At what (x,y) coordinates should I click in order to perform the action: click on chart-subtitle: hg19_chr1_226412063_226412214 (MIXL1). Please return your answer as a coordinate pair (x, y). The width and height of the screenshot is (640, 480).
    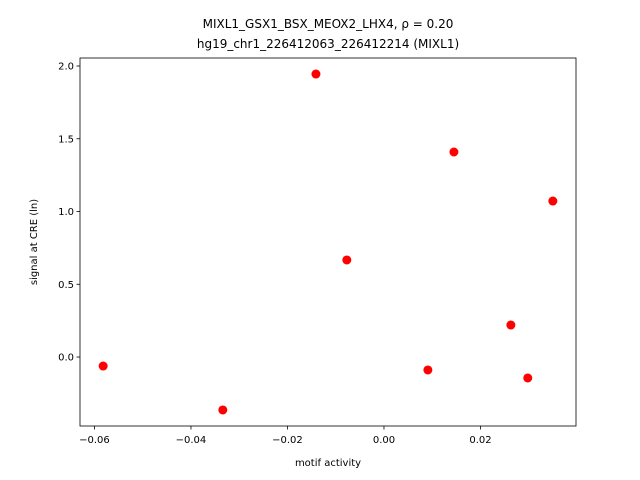
    Looking at the image, I should click on (328, 44).